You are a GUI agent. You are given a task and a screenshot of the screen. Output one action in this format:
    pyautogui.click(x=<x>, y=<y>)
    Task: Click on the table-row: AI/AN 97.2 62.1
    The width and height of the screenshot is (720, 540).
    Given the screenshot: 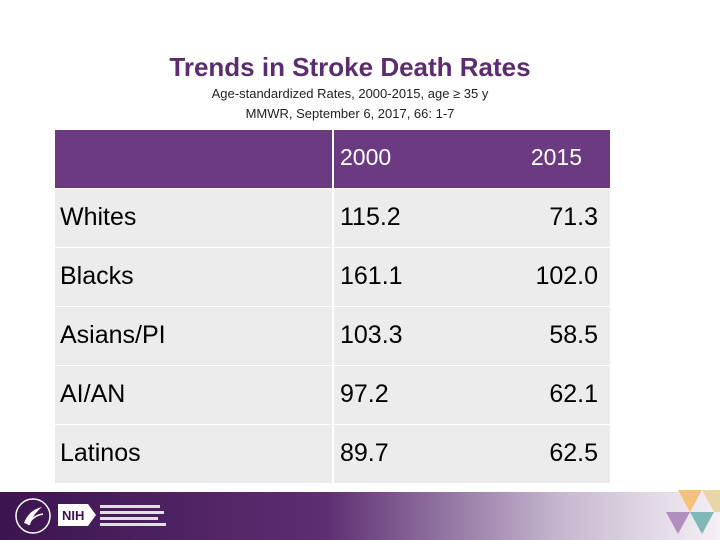 What is the action you would take?
    pyautogui.click(x=332, y=395)
    